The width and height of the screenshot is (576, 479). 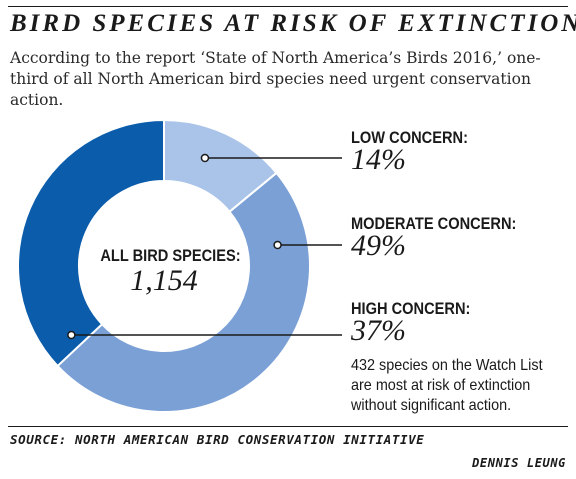 I want to click on legend-label-high: HIGH CONCERN:, so click(x=411, y=308).